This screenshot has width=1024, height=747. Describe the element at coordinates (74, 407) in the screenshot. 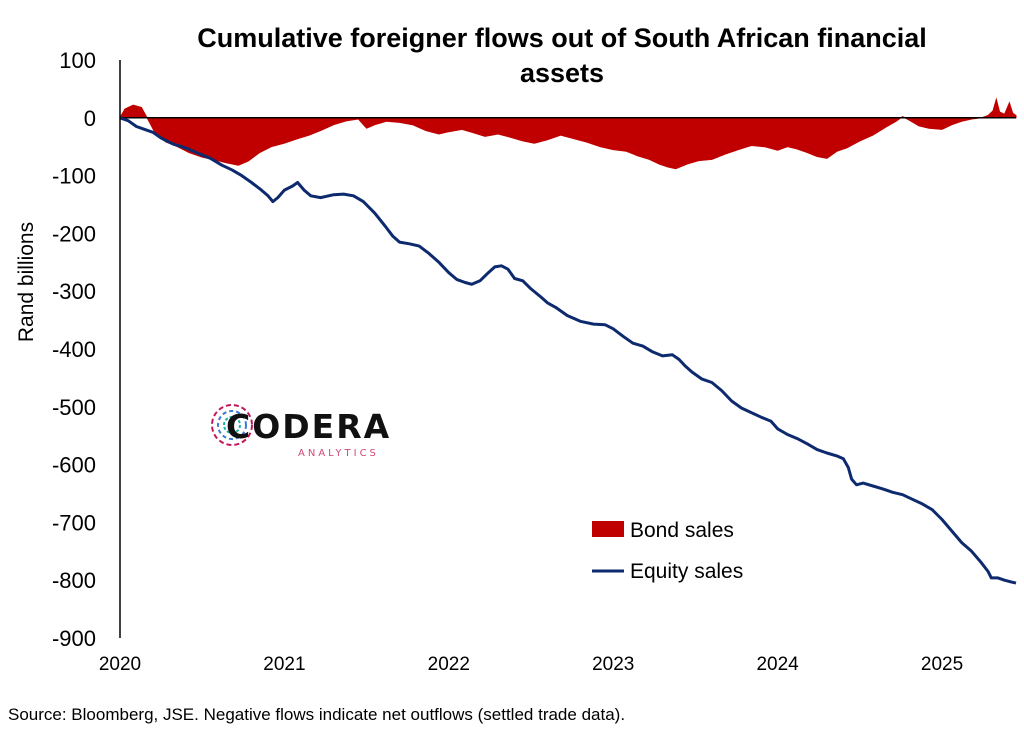

I see `y-tick-label: -500` at that location.